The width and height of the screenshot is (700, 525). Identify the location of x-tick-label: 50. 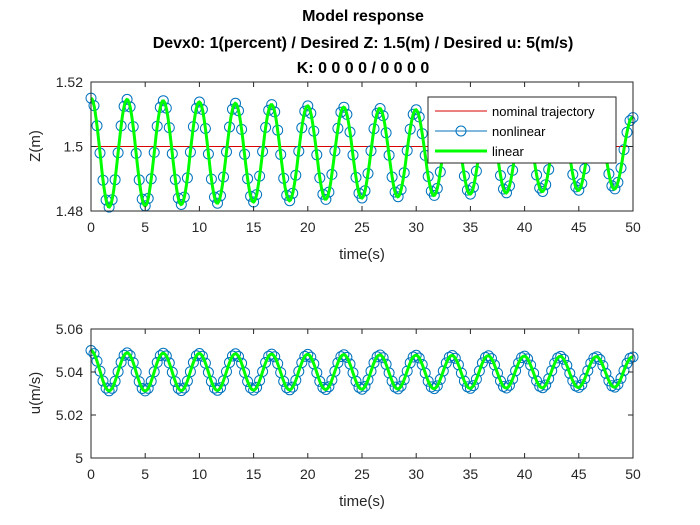
(633, 474).